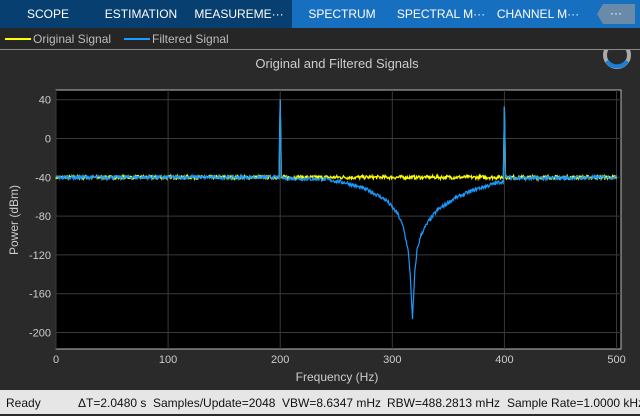 The image size is (640, 416). I want to click on tab-scope: SCOPE, so click(47, 14).